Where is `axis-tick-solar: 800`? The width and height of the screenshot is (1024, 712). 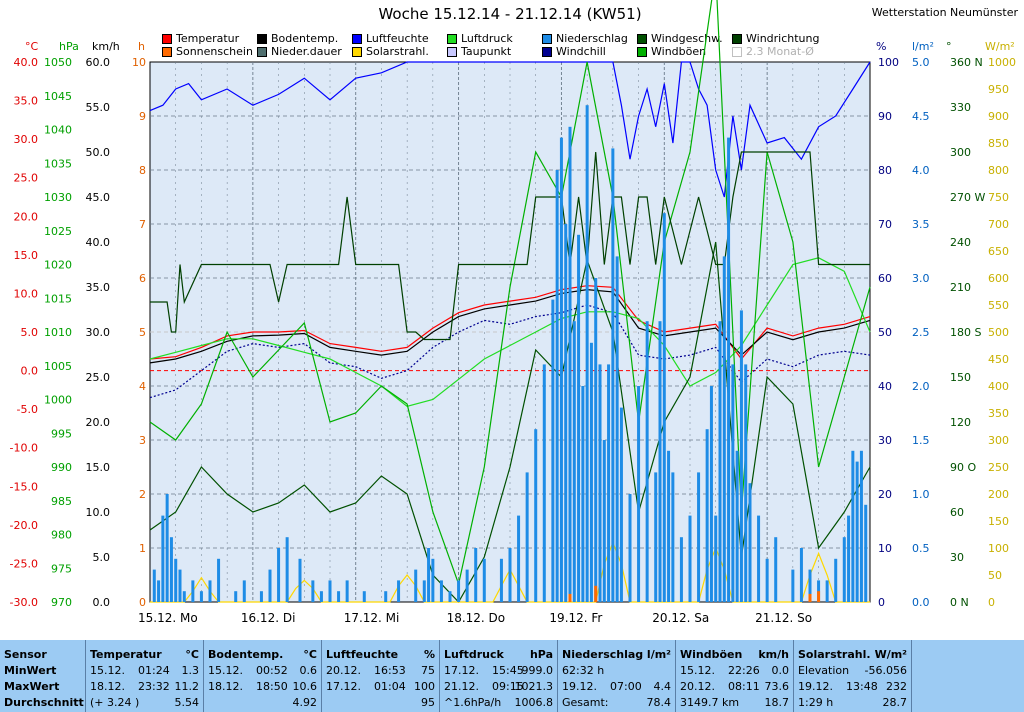 axis-tick-solar: 800 is located at coordinates (998, 170).